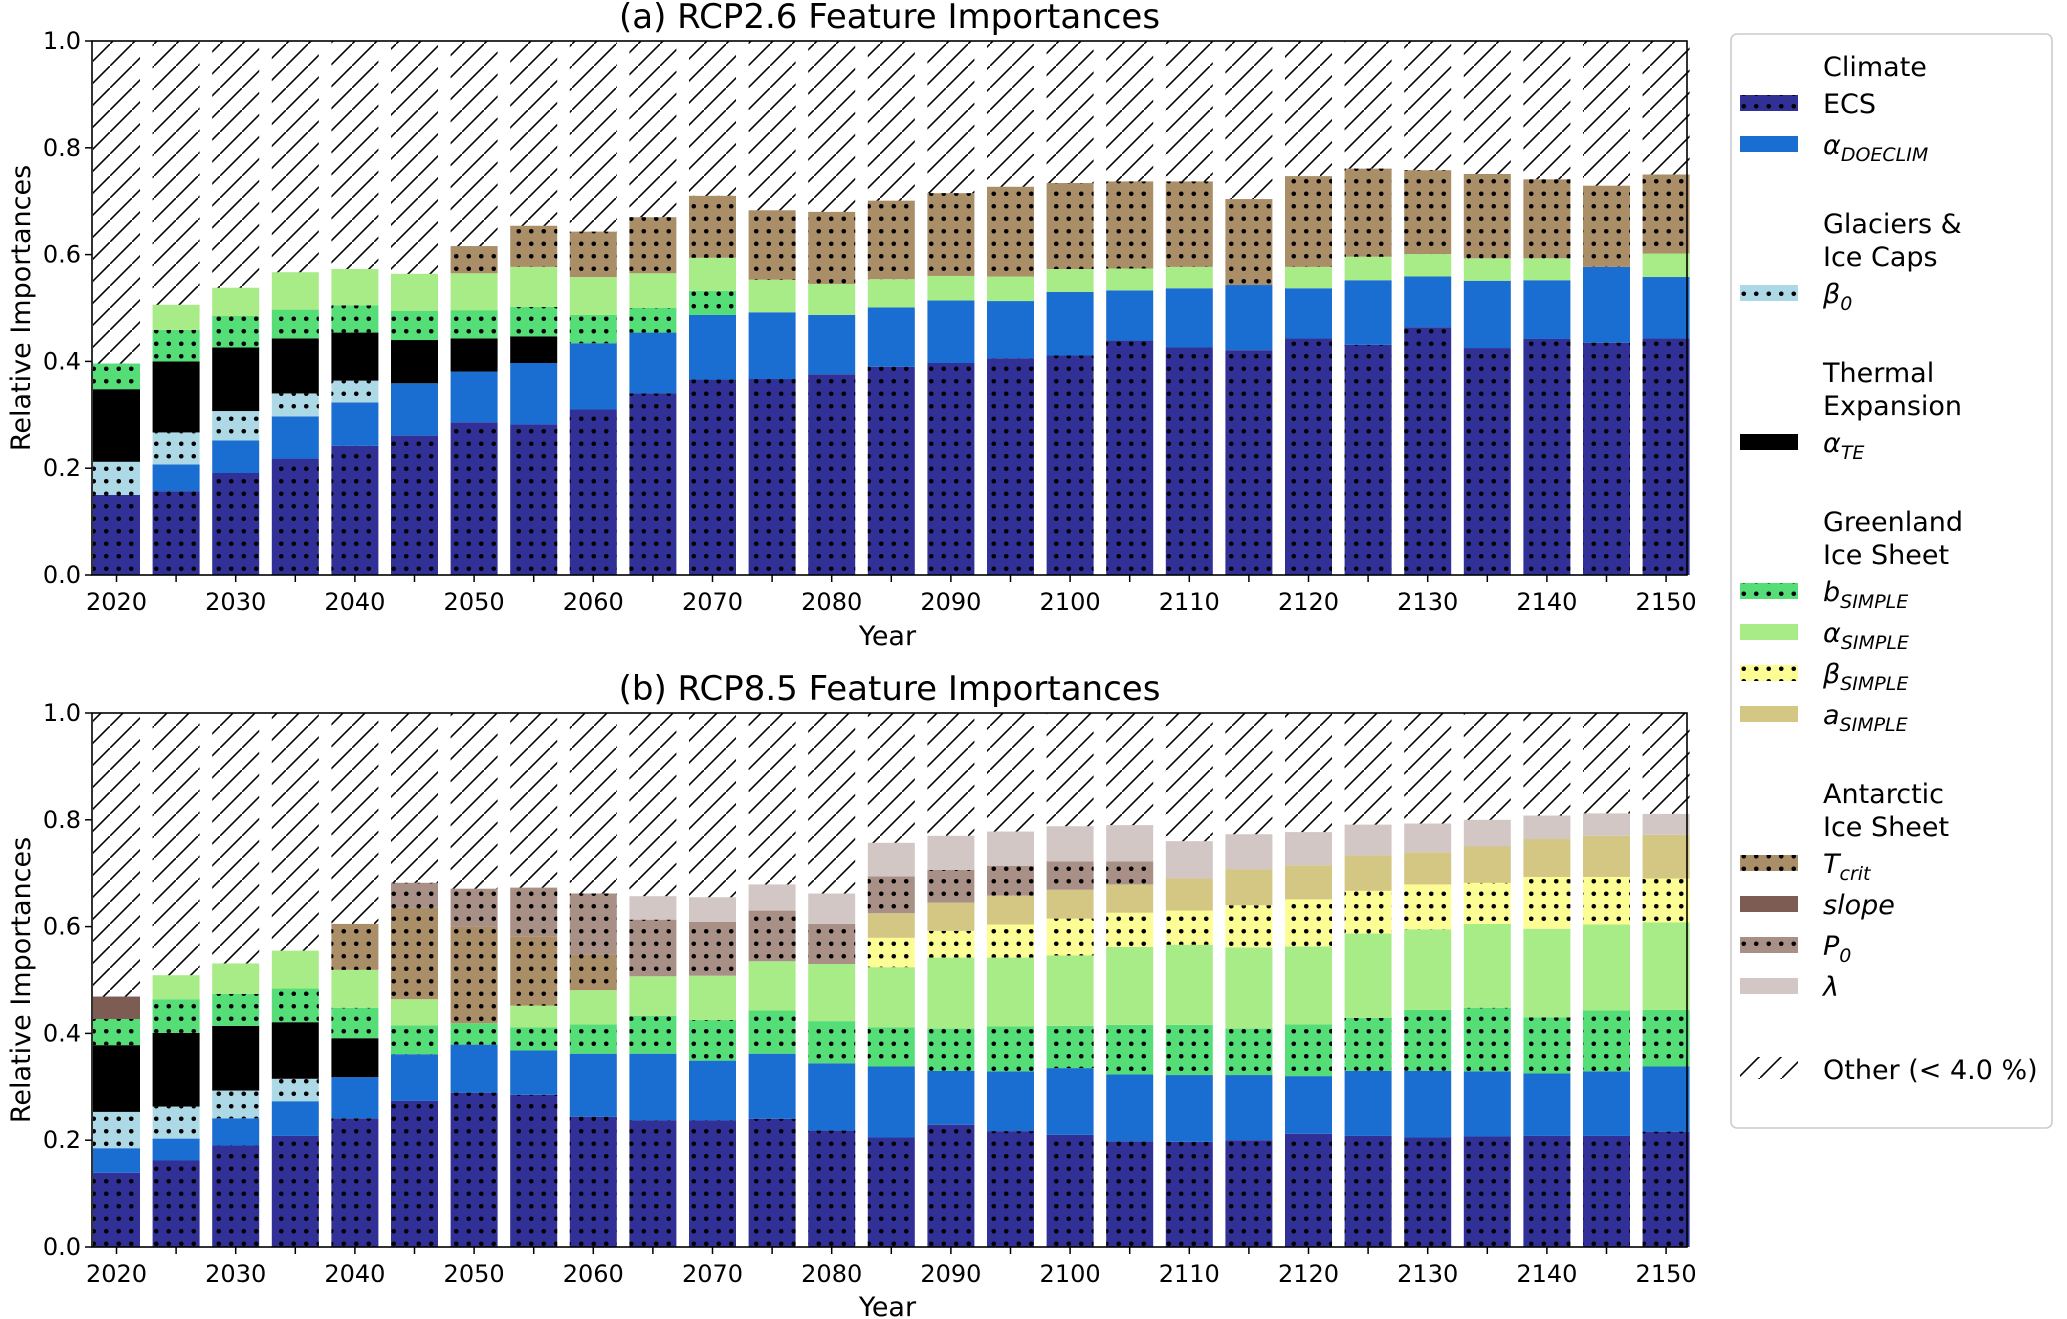 Image resolution: width=2067 pixels, height=1319 pixels. Describe the element at coordinates (414, 980) in the screenshot. I see `bar-stack-2045` at that location.